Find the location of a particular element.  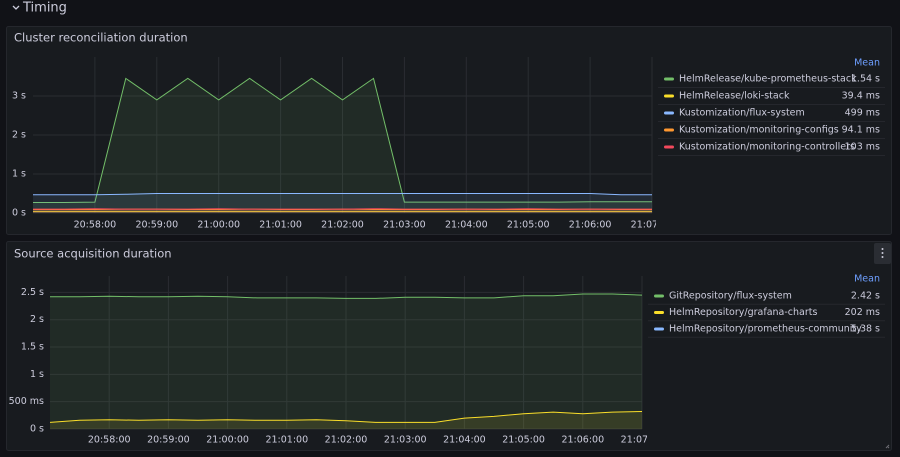

legend-mean: 5.38 s is located at coordinates (865, 329).